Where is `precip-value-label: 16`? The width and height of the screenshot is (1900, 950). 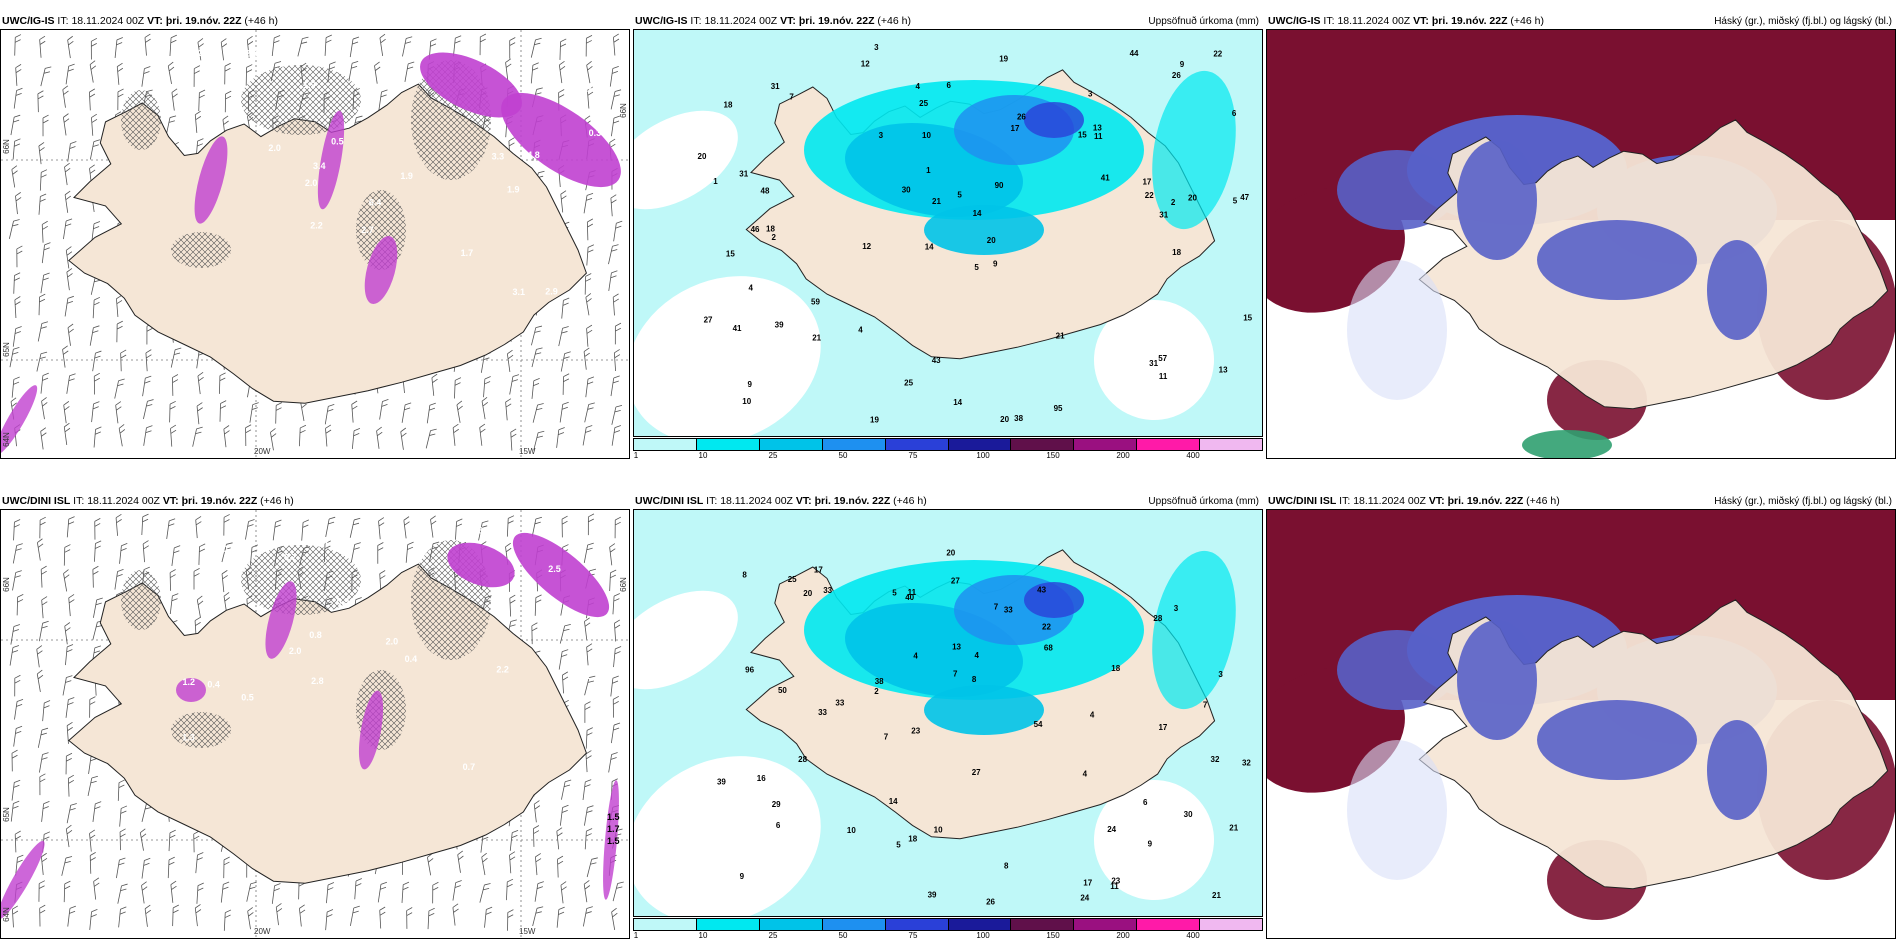 precip-value-label: 16 is located at coordinates (761, 778).